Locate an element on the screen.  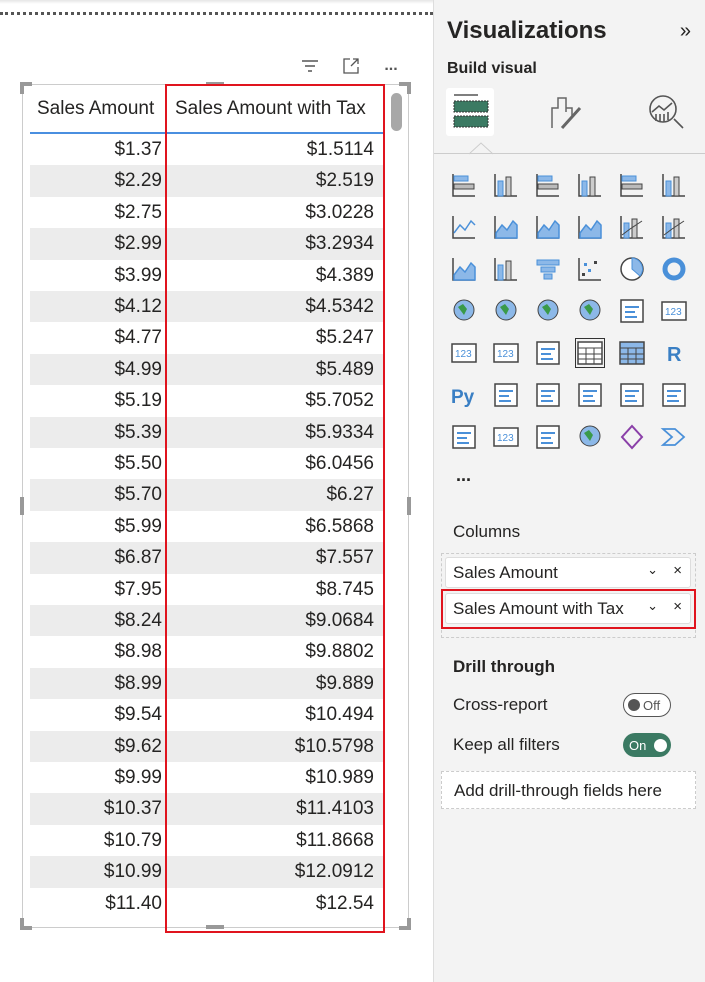
field-sales-amount: Sales Amount ⌄ × is located at coordinates (568, 572).